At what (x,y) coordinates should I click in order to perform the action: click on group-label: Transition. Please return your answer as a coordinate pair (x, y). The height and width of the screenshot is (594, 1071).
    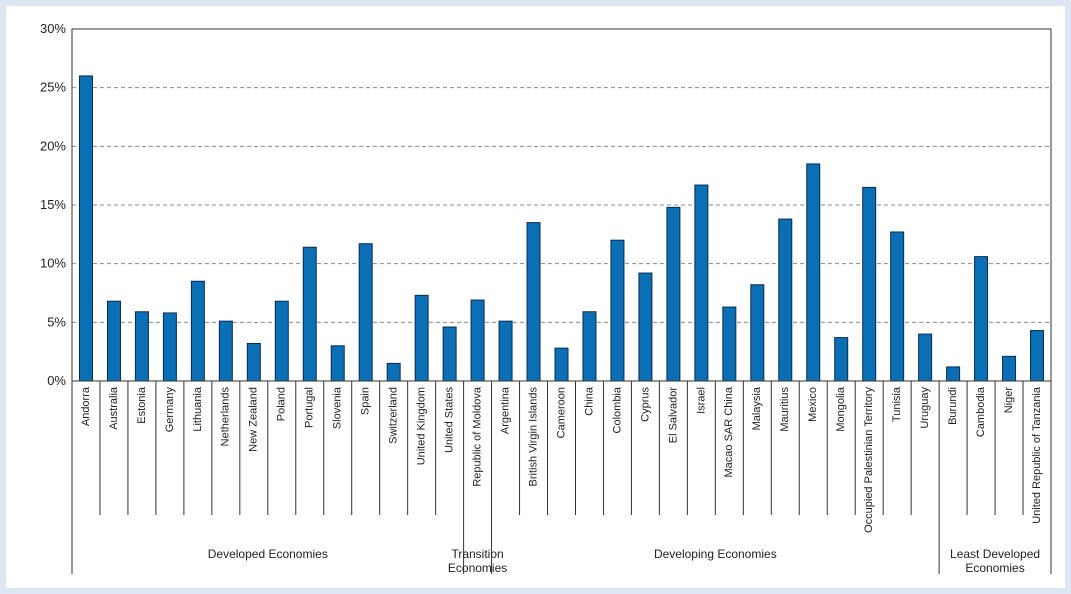
    Looking at the image, I should click on (477, 554).